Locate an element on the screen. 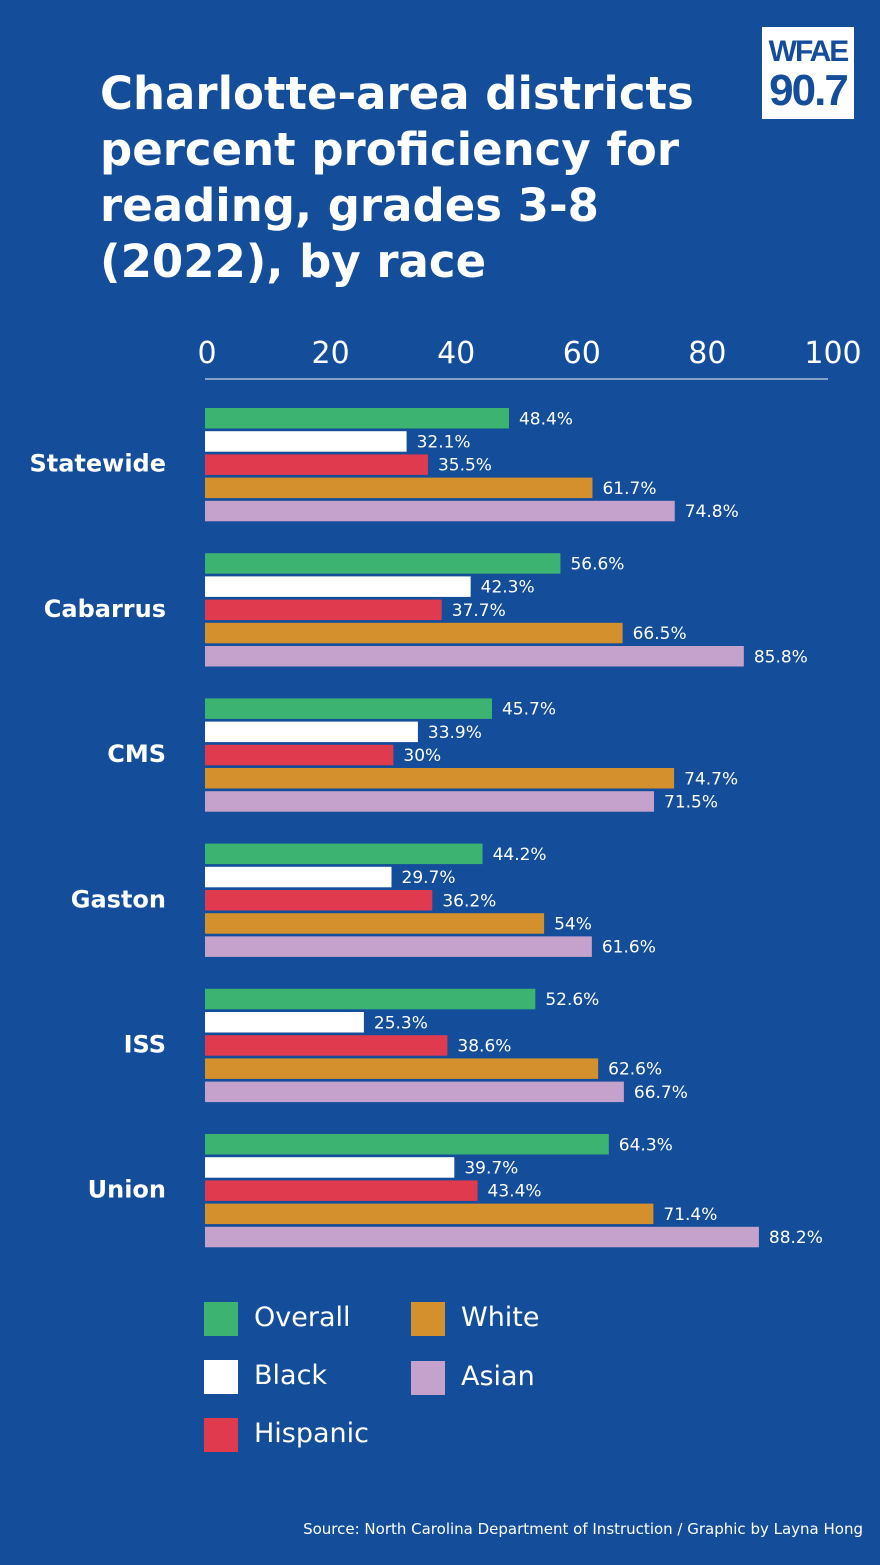 Image resolution: width=880 pixels, height=1565 pixels. category-label: Cabarrus is located at coordinates (105, 609).